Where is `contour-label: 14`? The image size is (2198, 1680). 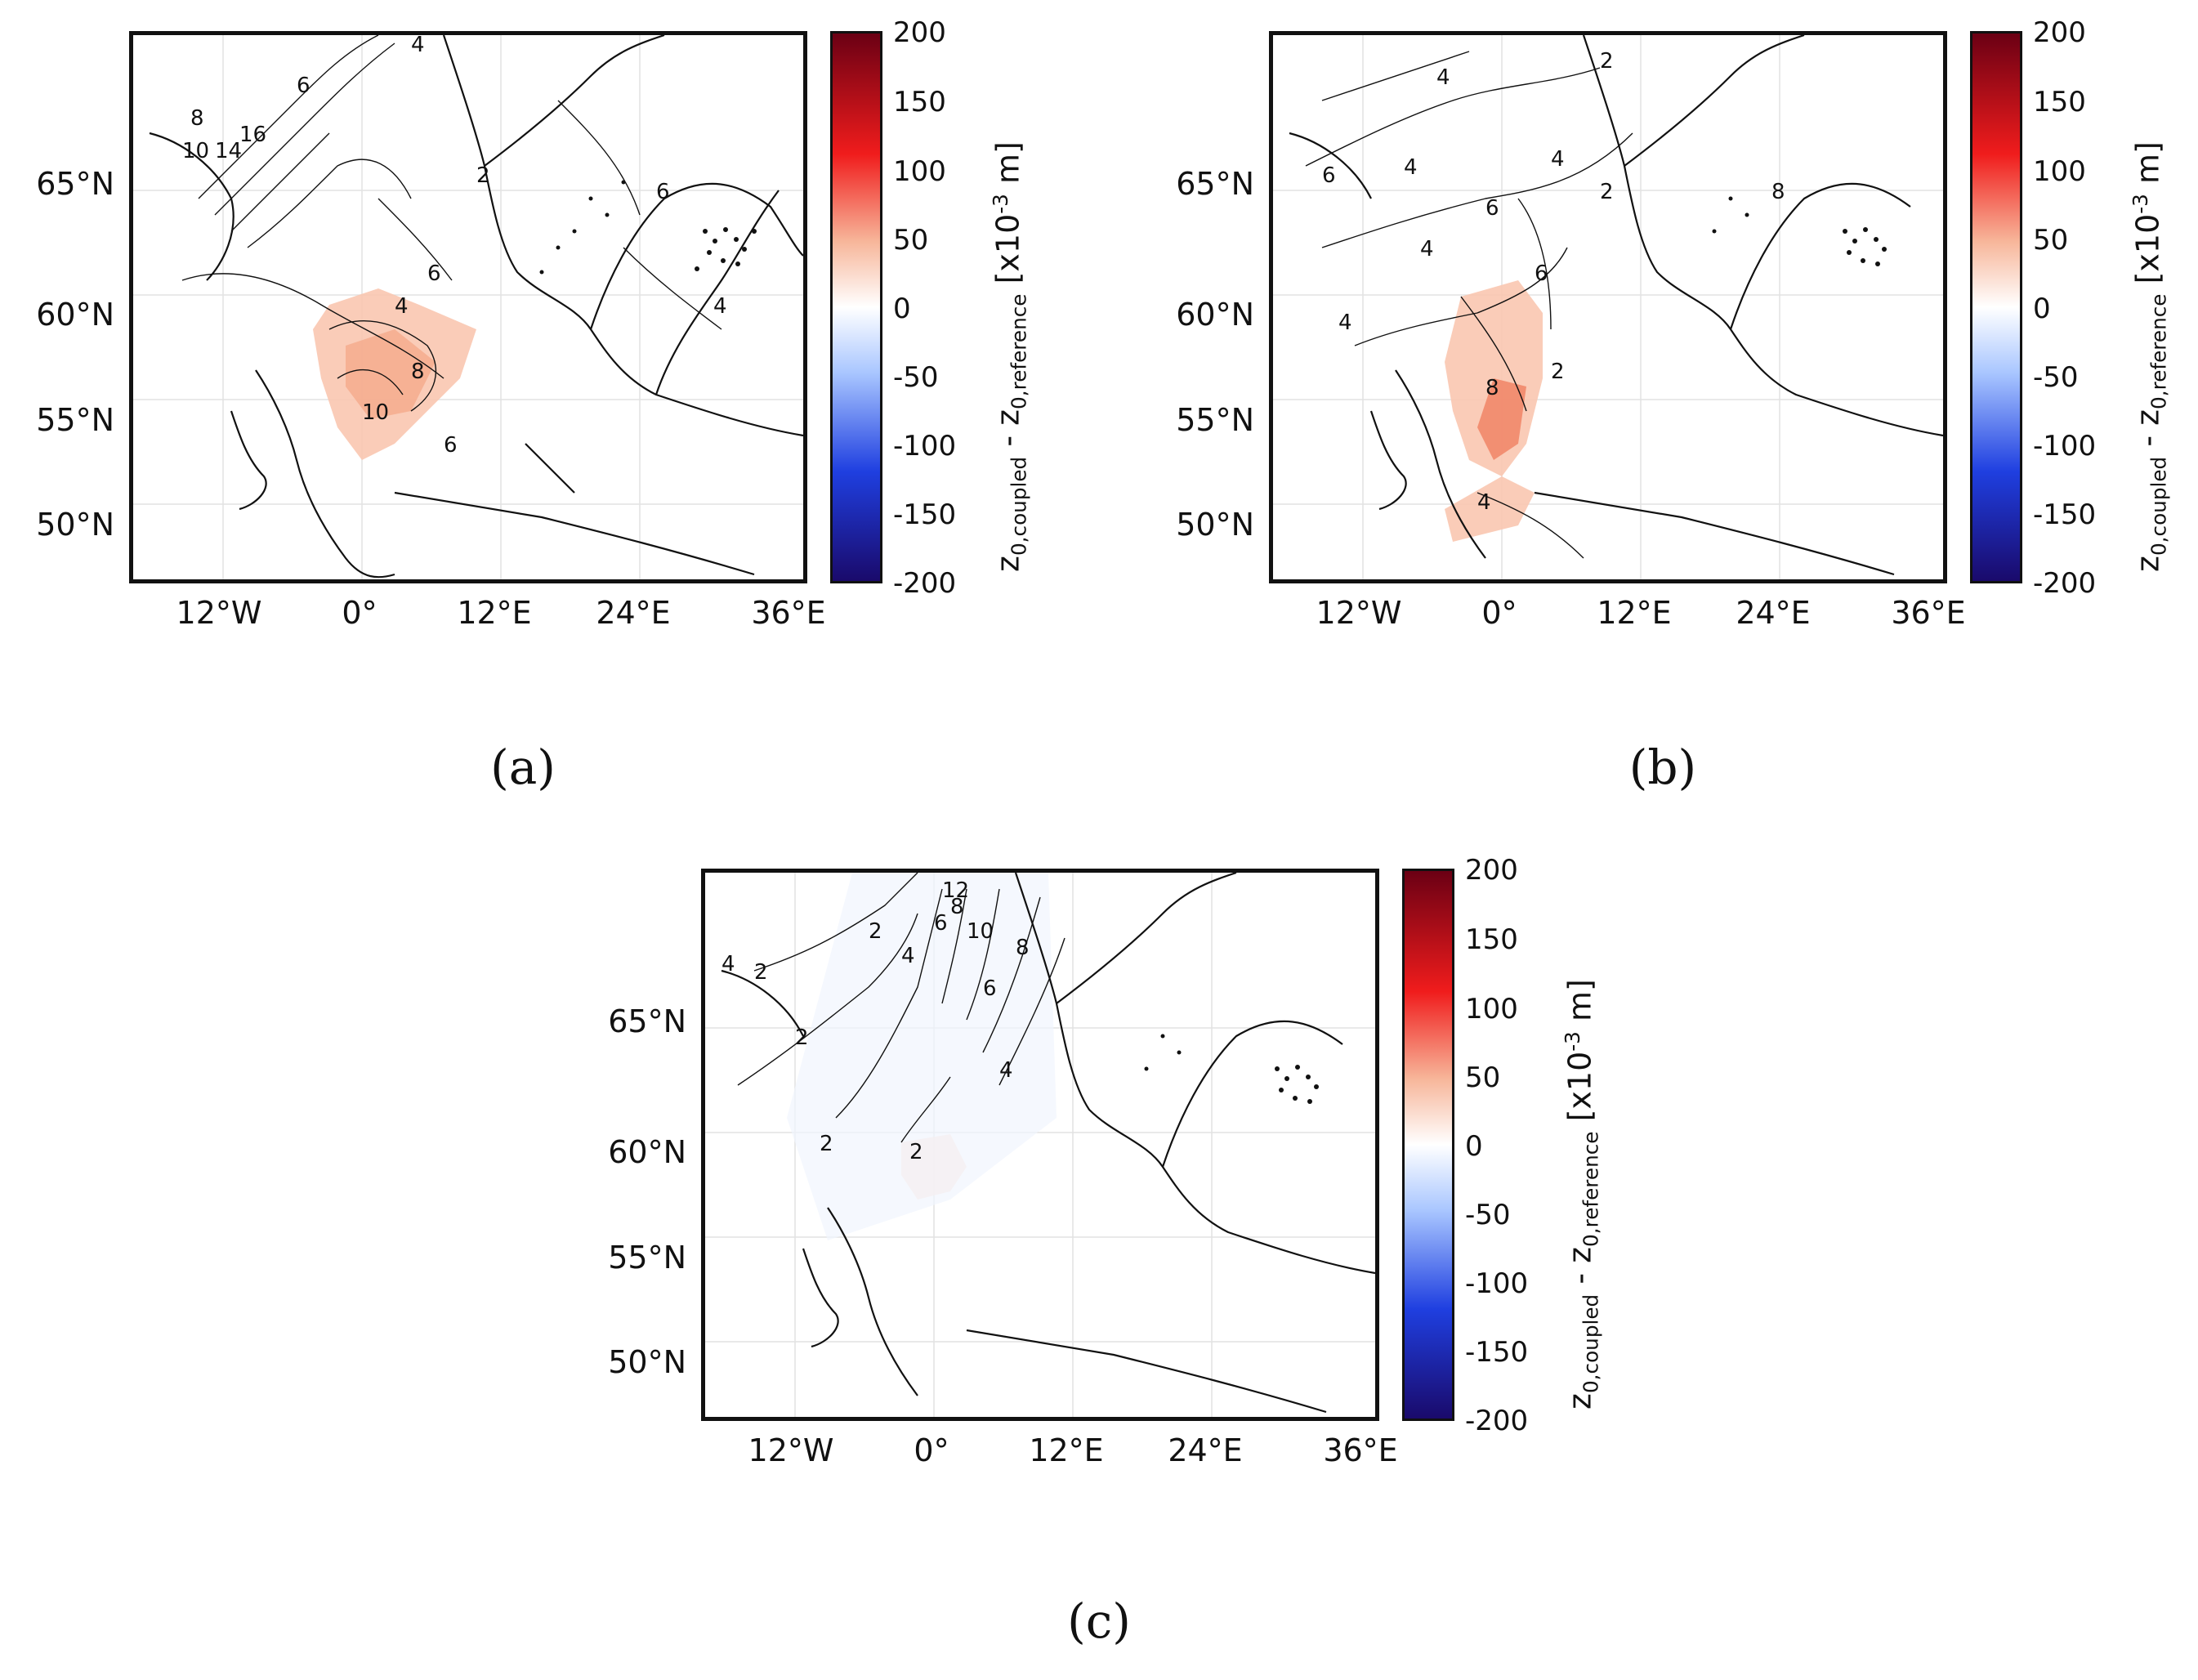
contour-label: 14 is located at coordinates (229, 151).